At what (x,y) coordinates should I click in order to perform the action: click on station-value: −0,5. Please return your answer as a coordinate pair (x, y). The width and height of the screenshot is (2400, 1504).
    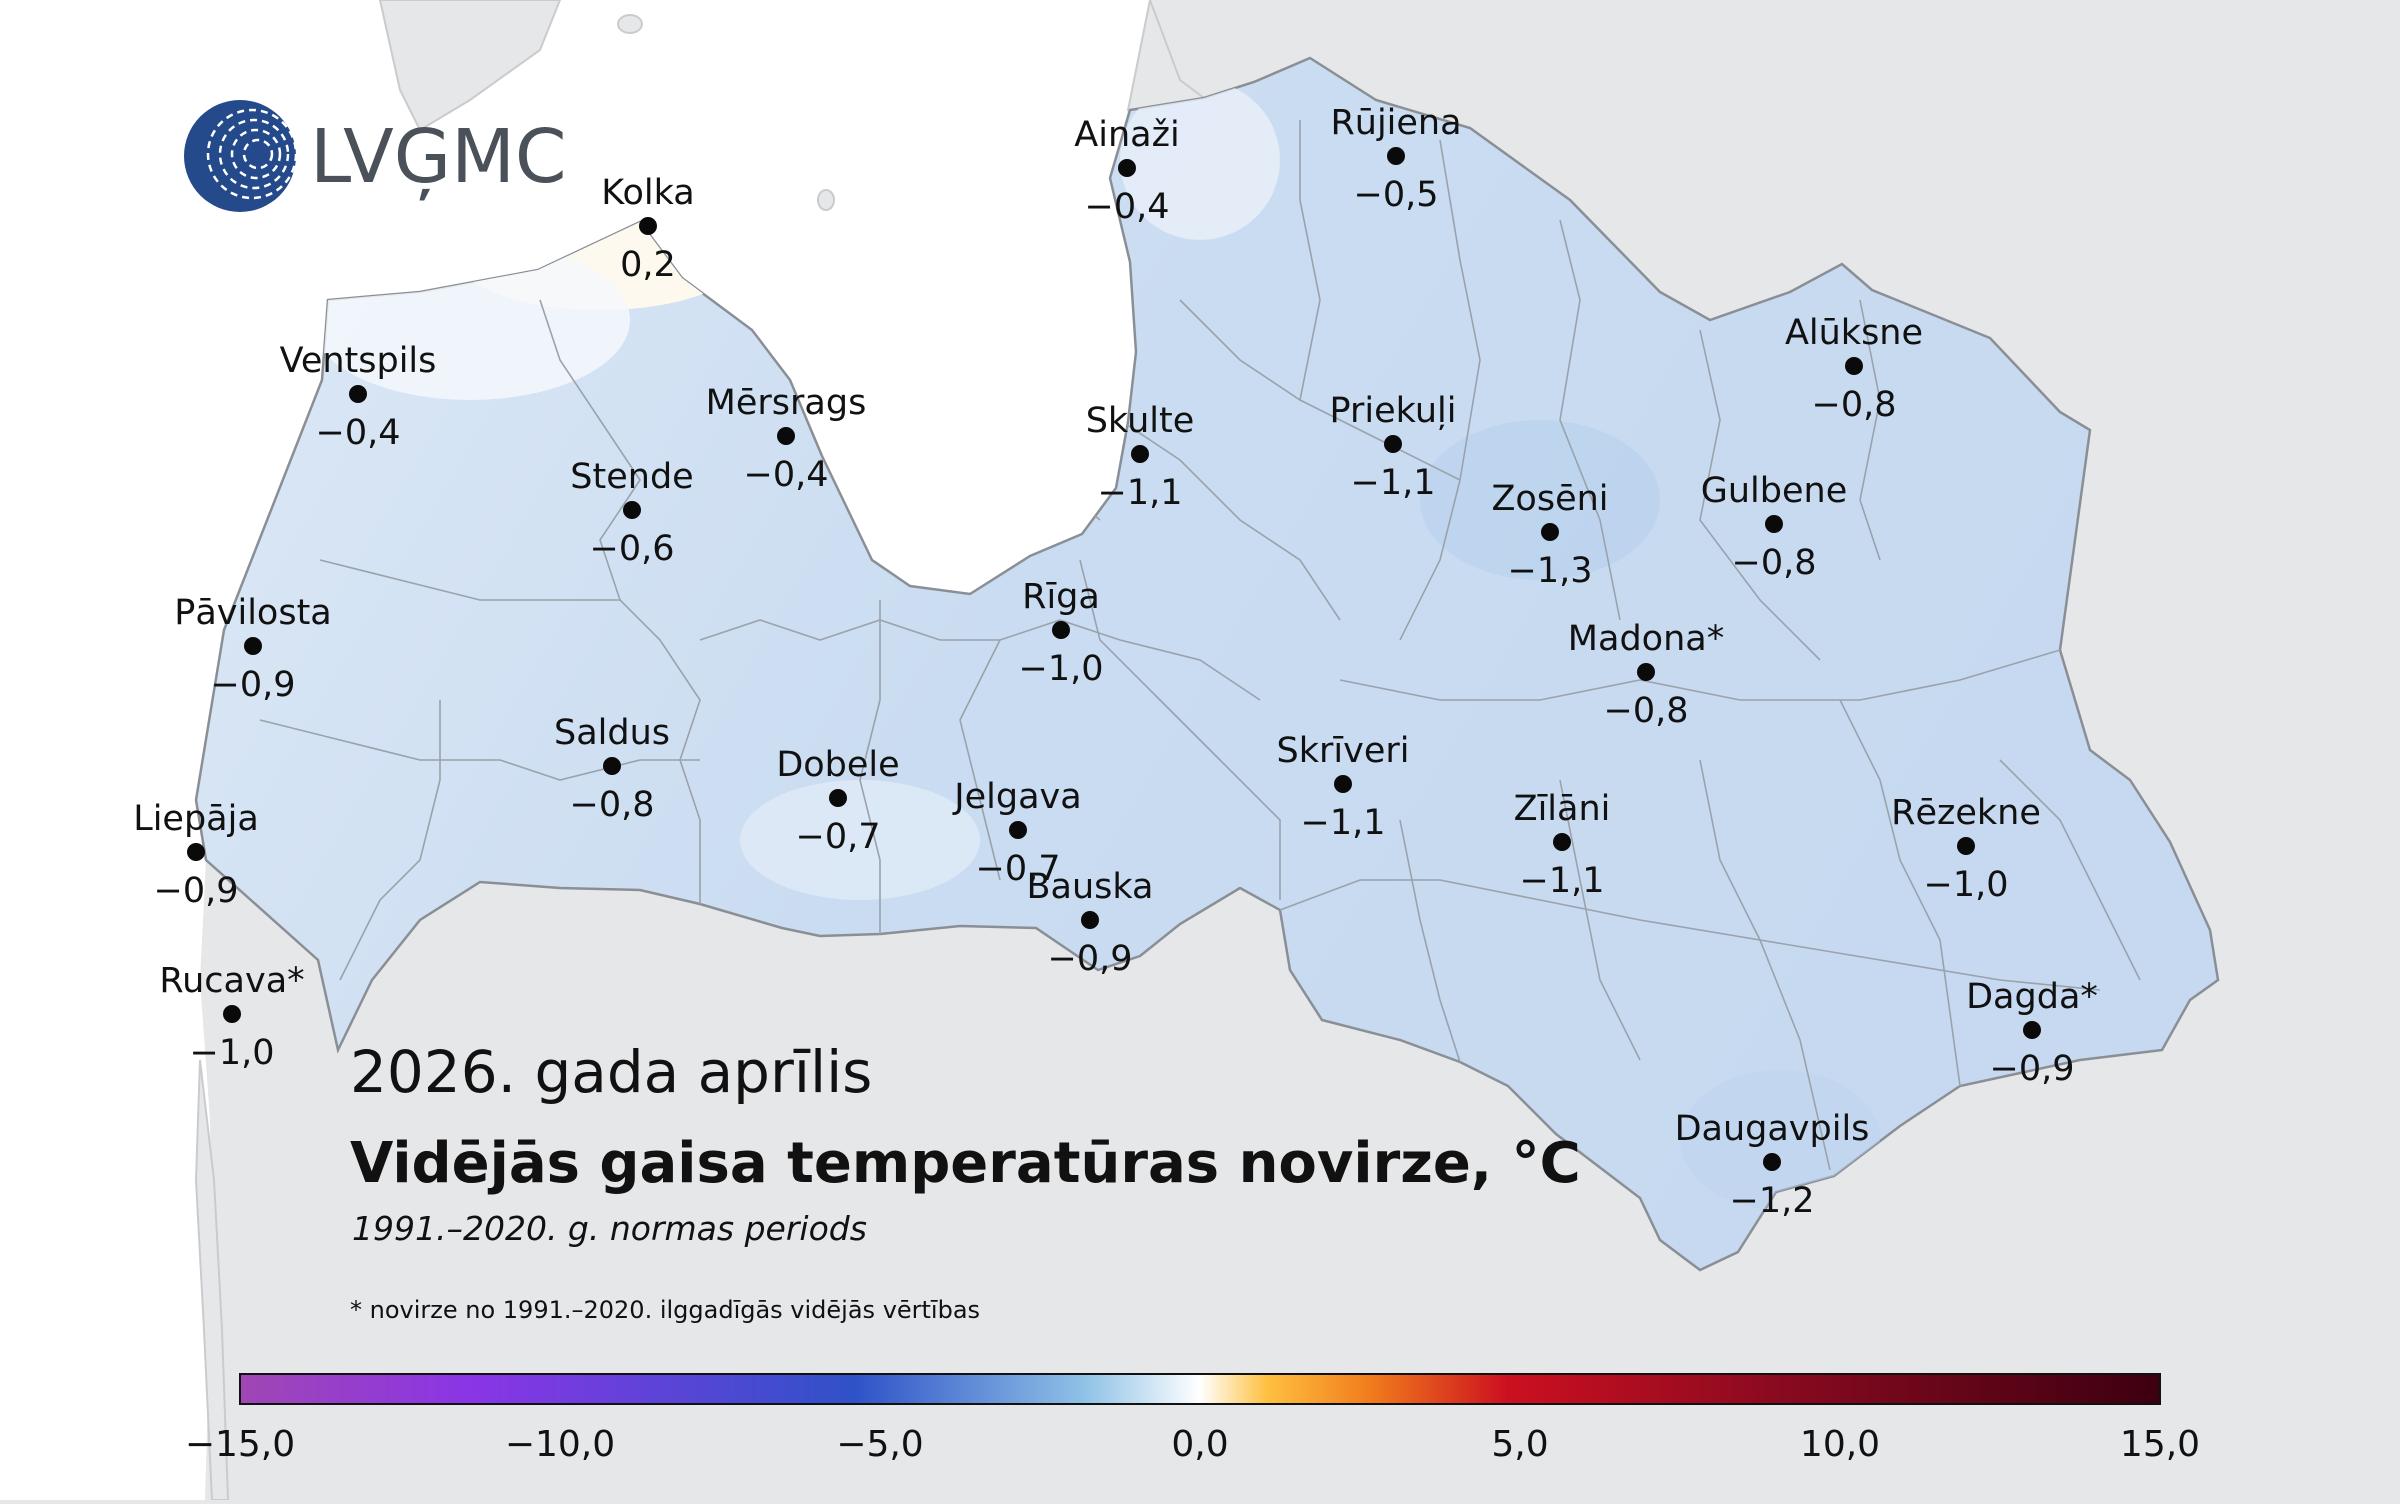
    Looking at the image, I should click on (1396, 195).